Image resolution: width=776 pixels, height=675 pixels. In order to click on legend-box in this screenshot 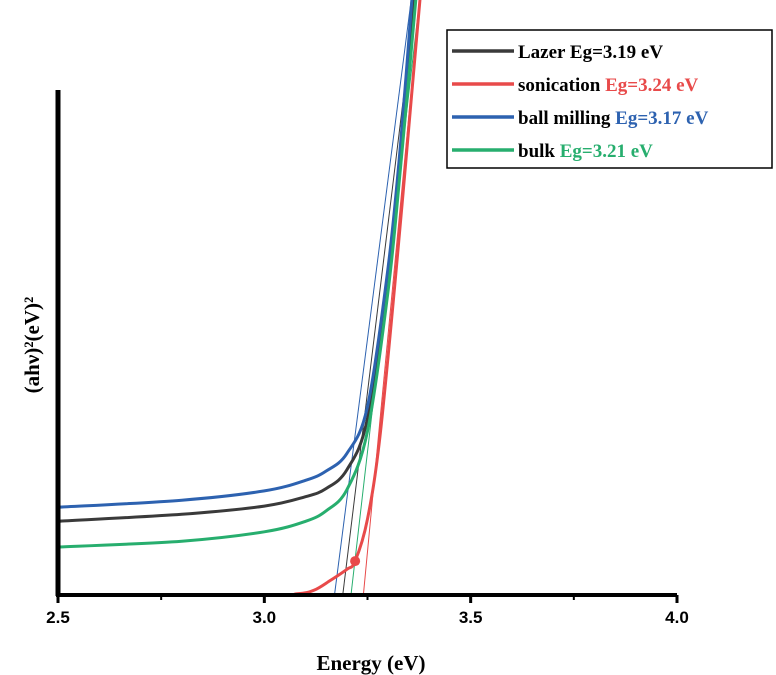, I will do `click(609, 99)`.